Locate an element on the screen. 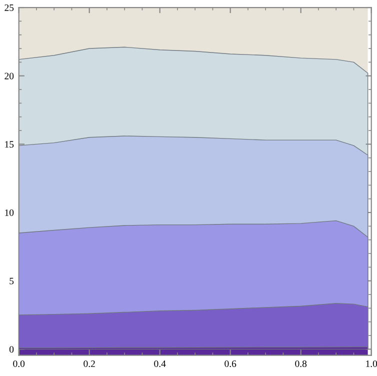  y-tick-label: 25 is located at coordinates (9, 7).